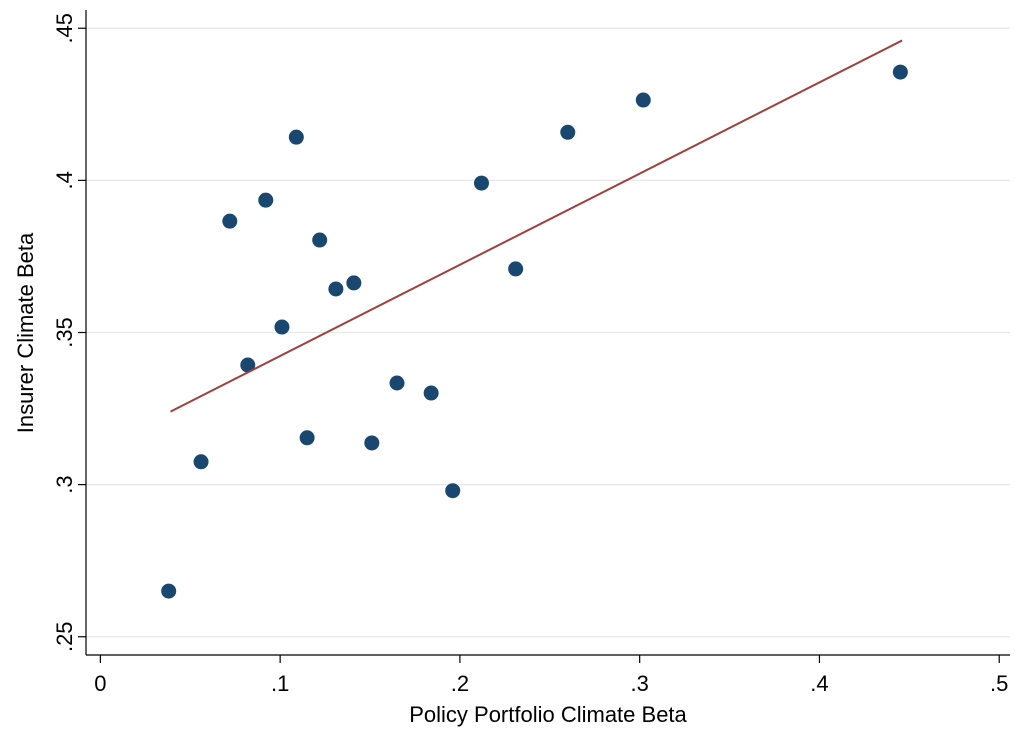 The width and height of the screenshot is (1015, 731). What do you see at coordinates (64, 28) in the screenshot?
I see `y-tick-label: .45` at bounding box center [64, 28].